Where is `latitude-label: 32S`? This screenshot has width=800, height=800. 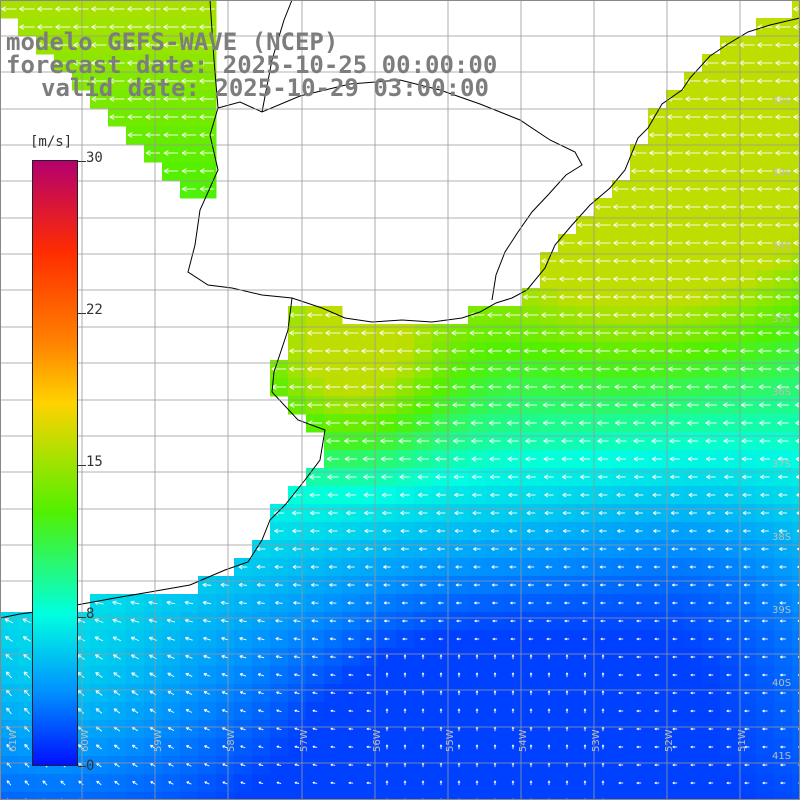
latitude-label: 32S is located at coordinates (781, 101).